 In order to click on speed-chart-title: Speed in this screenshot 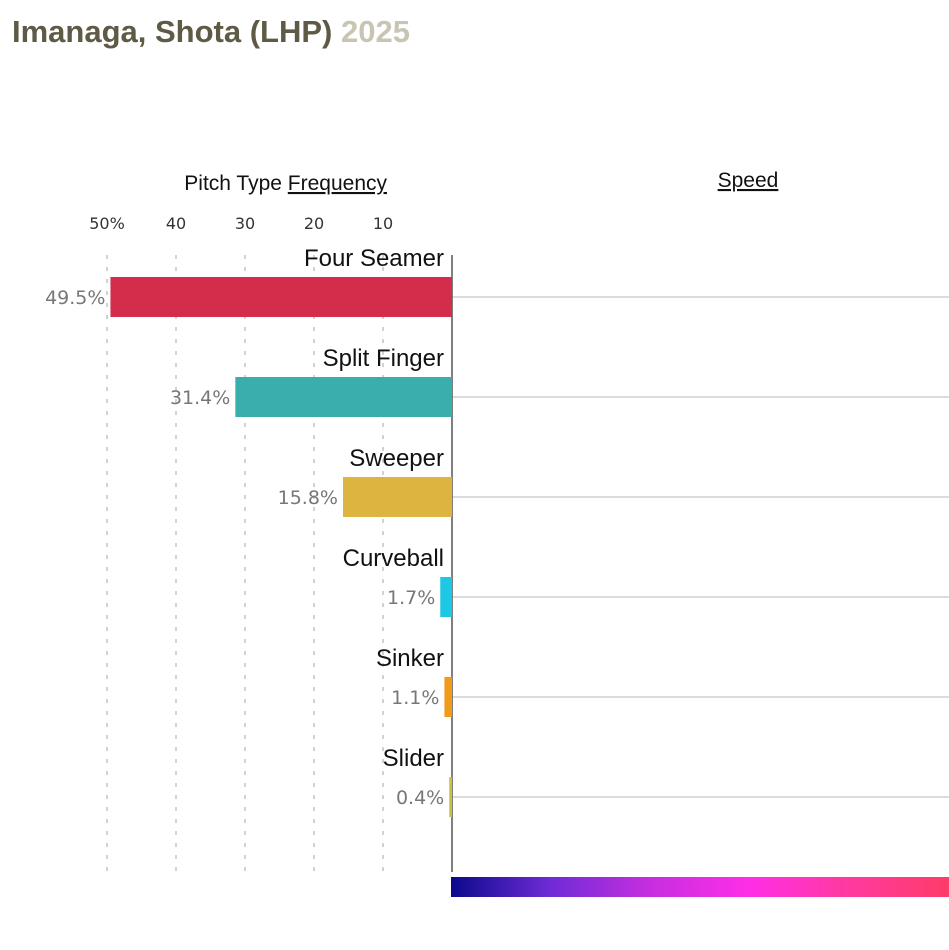, I will do `click(748, 180)`.